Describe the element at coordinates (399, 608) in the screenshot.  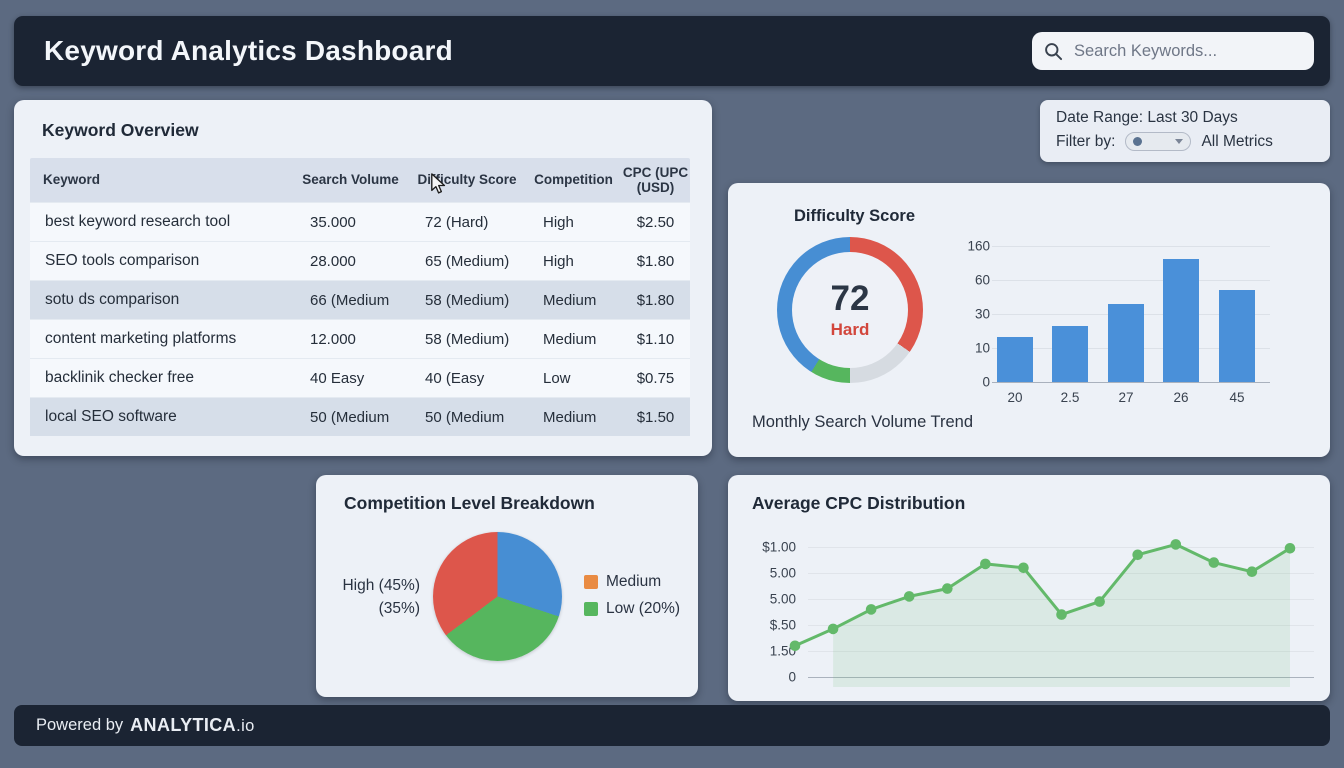
I see `pie-label: (35%)` at that location.